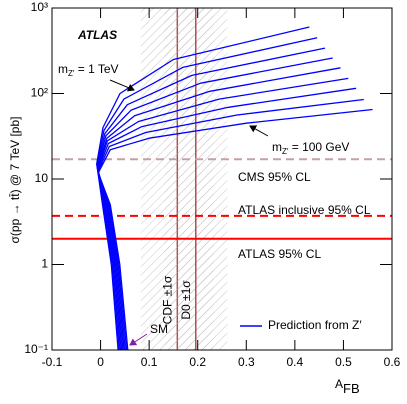  I want to click on x-tick-label: 0.4, so click(295, 362).